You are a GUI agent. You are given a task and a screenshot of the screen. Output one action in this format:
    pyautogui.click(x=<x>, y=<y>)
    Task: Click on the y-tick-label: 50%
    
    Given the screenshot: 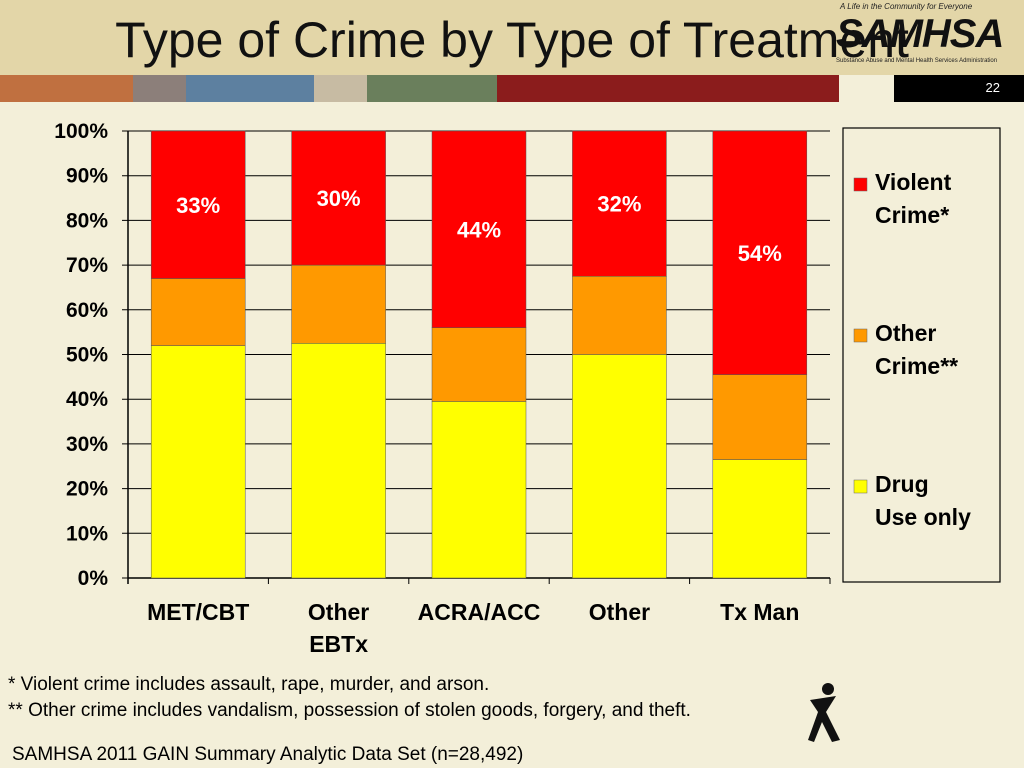 What is the action you would take?
    pyautogui.click(x=87, y=355)
    